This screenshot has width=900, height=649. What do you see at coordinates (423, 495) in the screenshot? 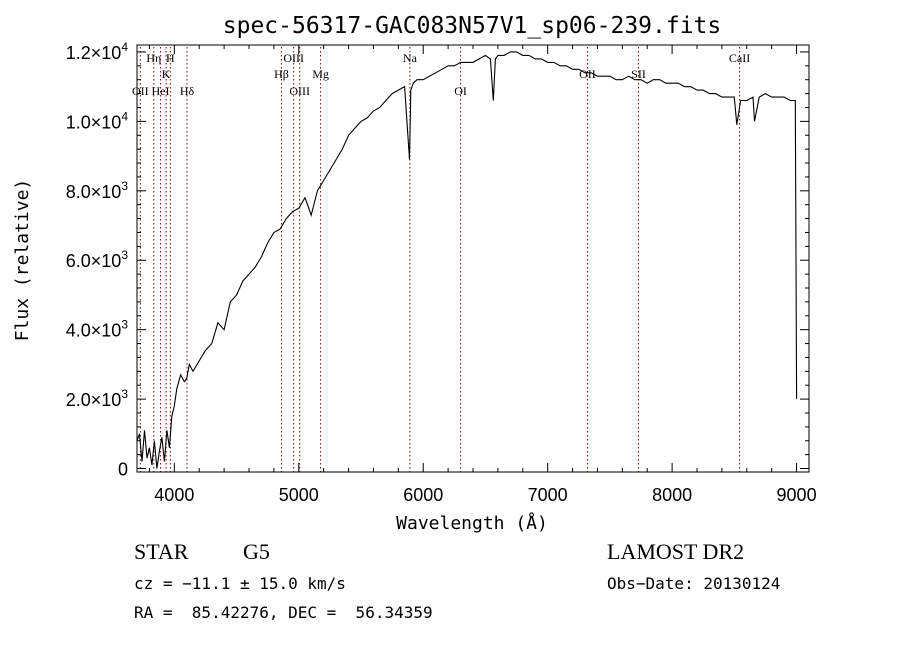
I see `x-tick-label: 6000` at bounding box center [423, 495].